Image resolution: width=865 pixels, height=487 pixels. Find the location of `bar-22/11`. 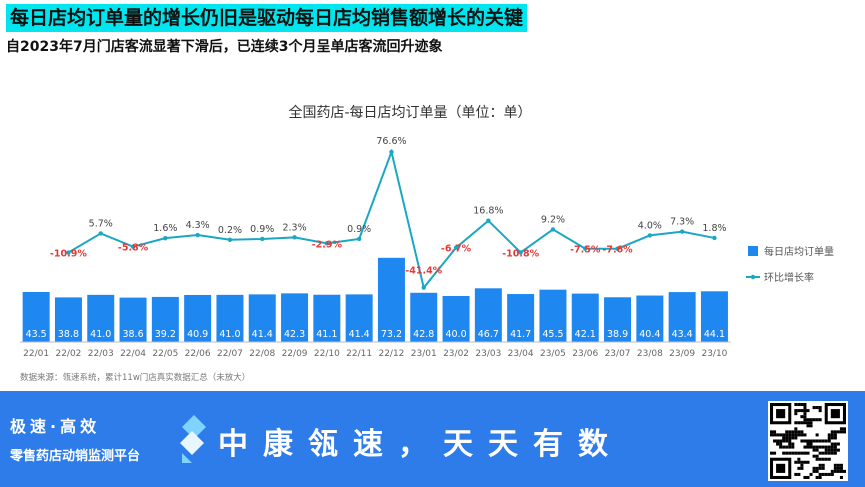

bar-22/11 is located at coordinates (359, 318).